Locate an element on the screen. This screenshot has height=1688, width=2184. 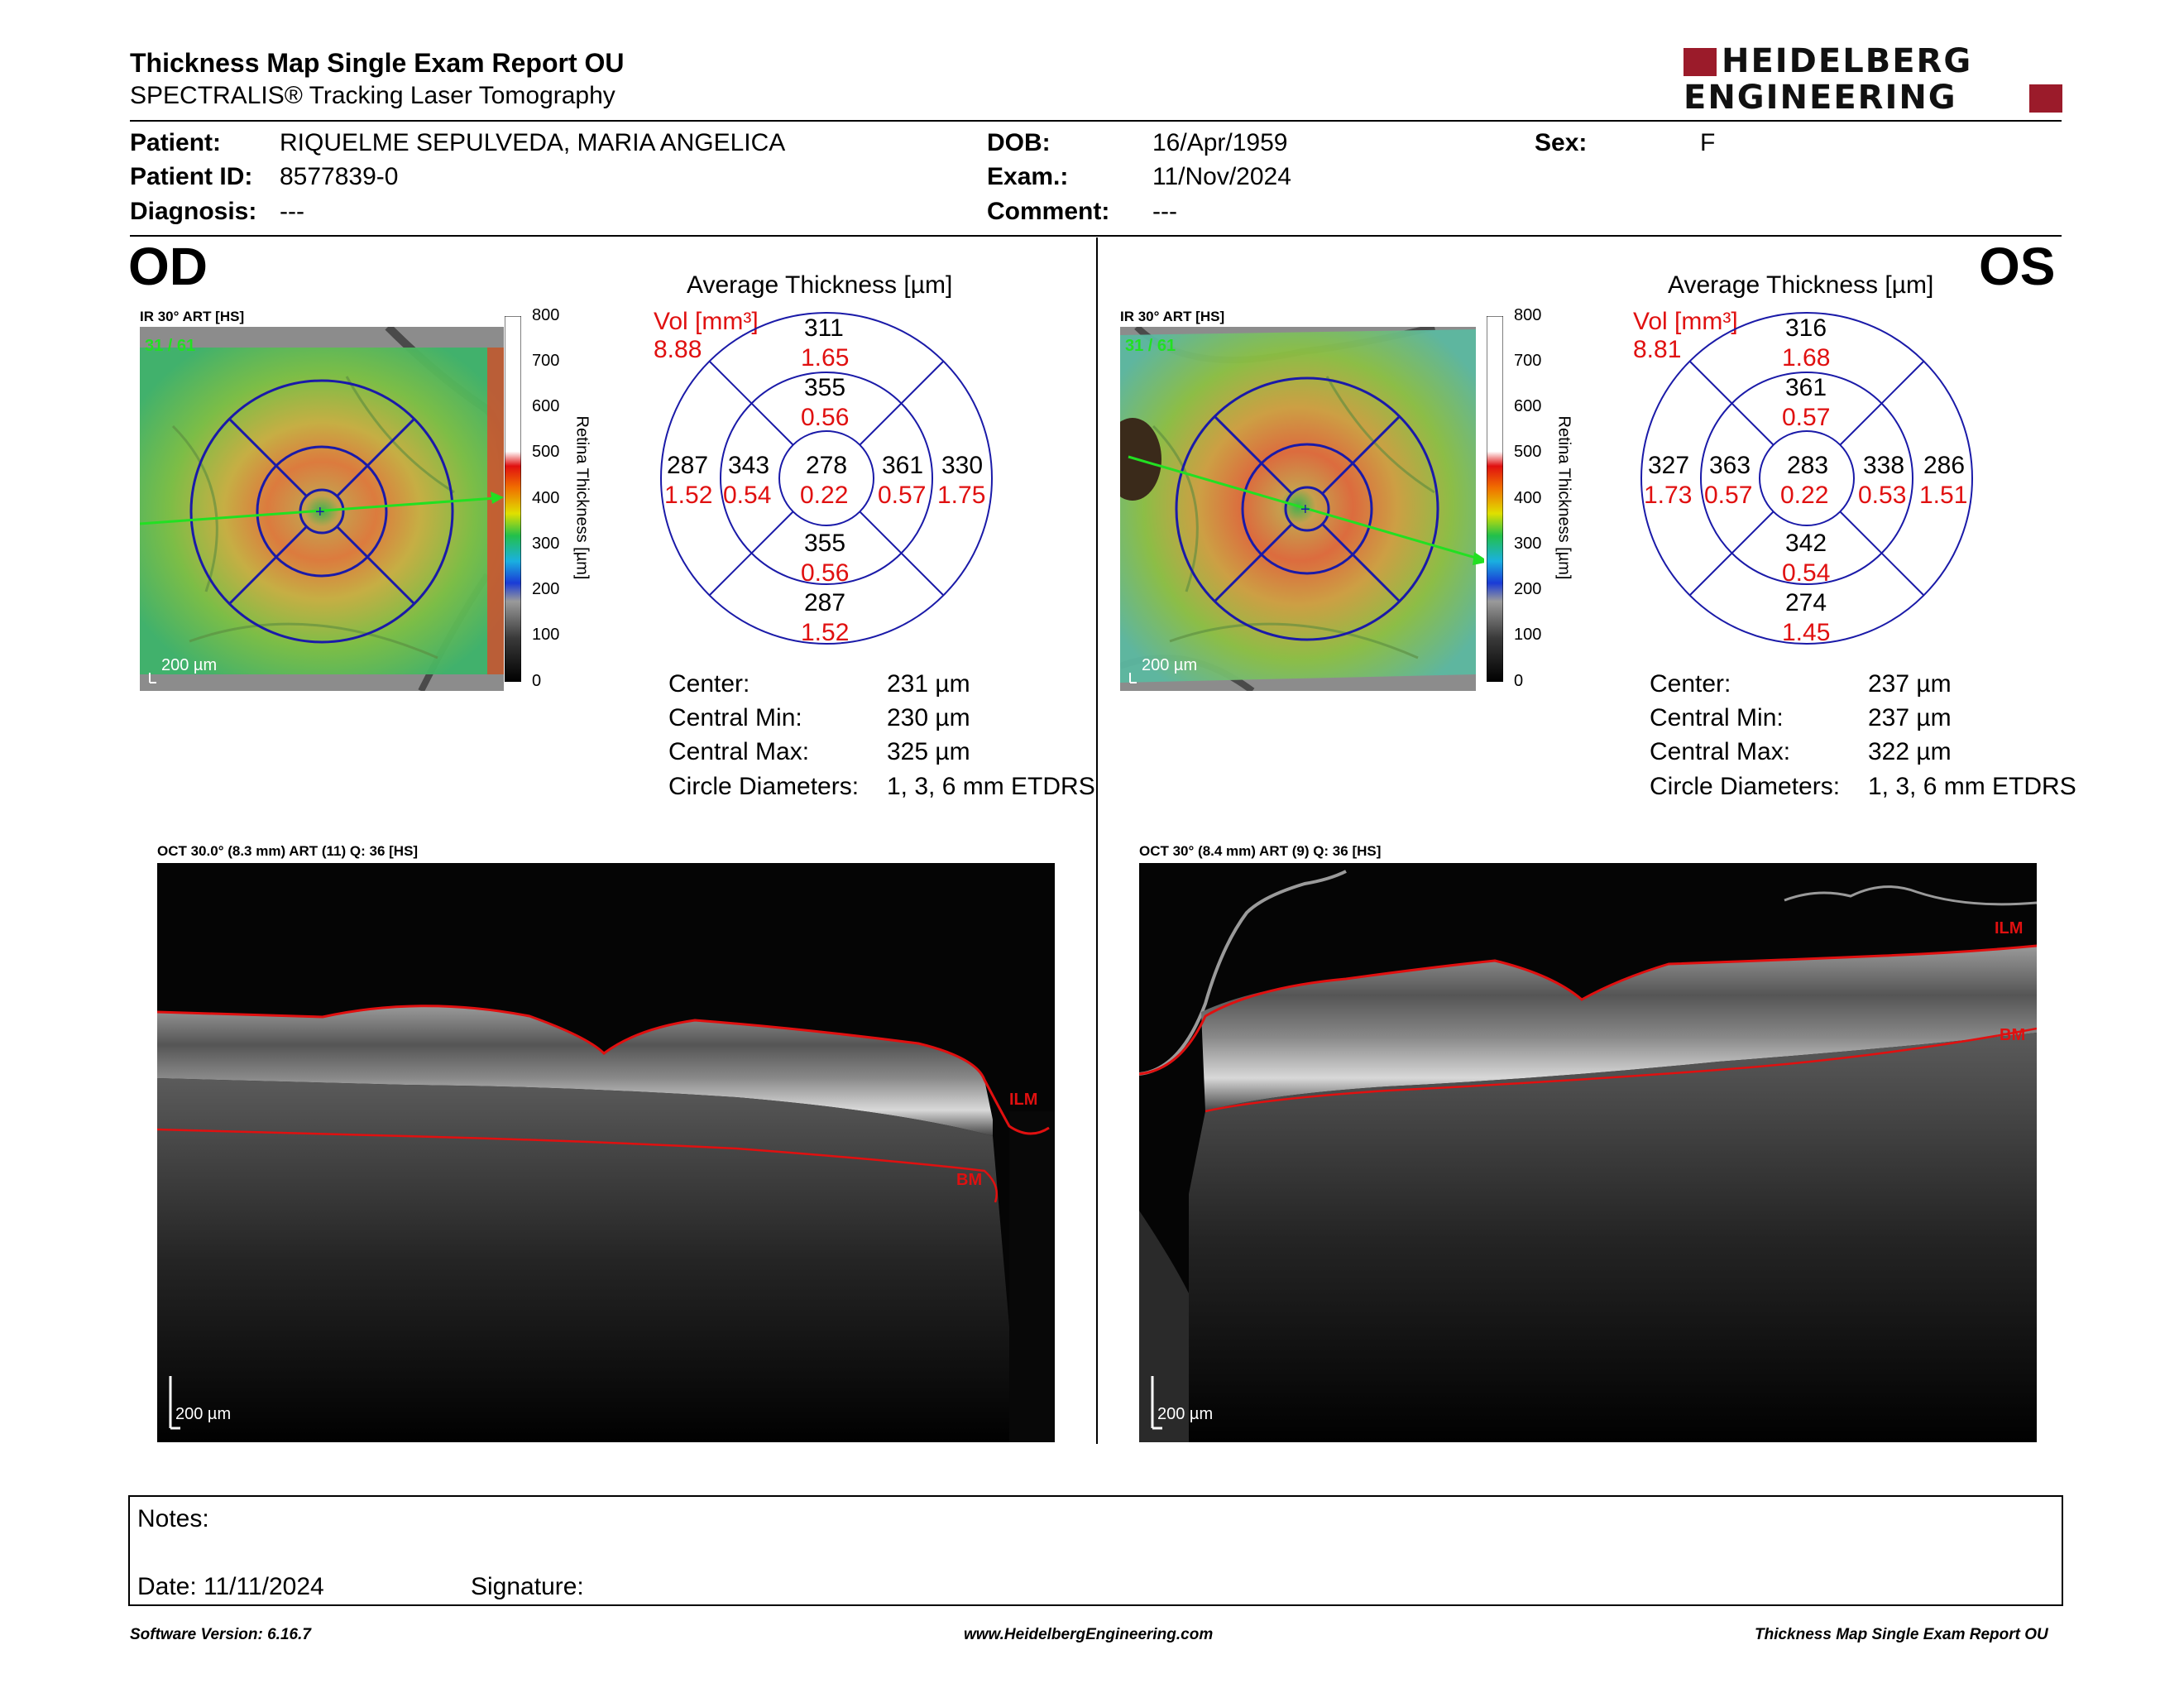
od-tick-600: 600 is located at coordinates (546, 406).